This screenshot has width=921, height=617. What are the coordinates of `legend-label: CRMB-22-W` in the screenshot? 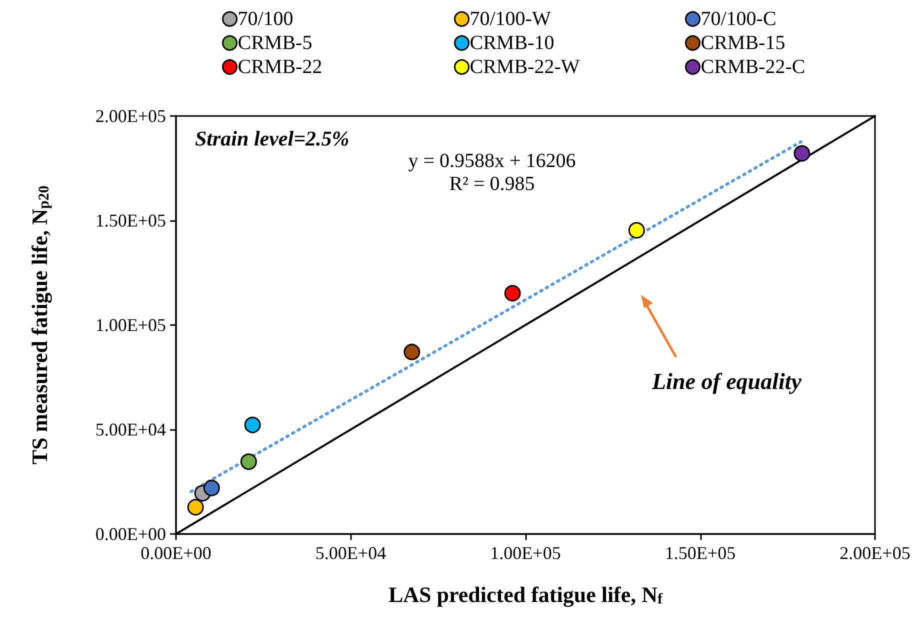 It's located at (525, 67).